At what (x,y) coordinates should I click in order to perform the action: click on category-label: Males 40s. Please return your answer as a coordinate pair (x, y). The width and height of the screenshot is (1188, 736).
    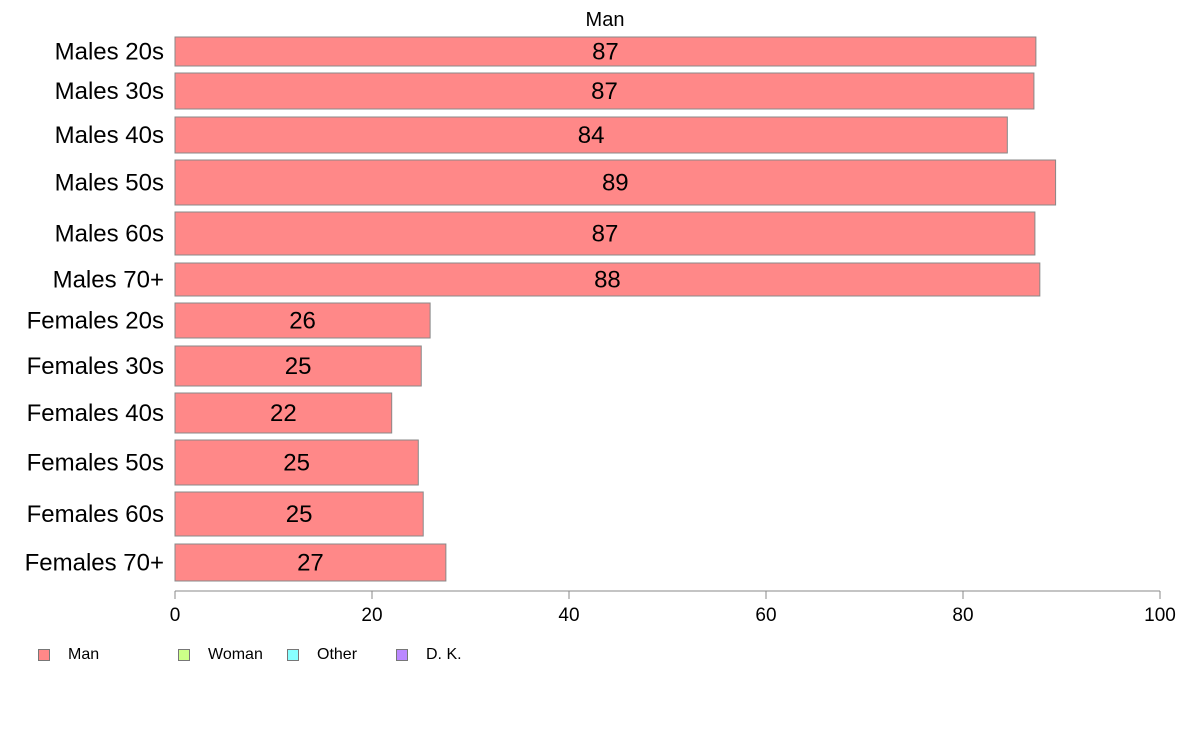
    Looking at the image, I should click on (109, 135).